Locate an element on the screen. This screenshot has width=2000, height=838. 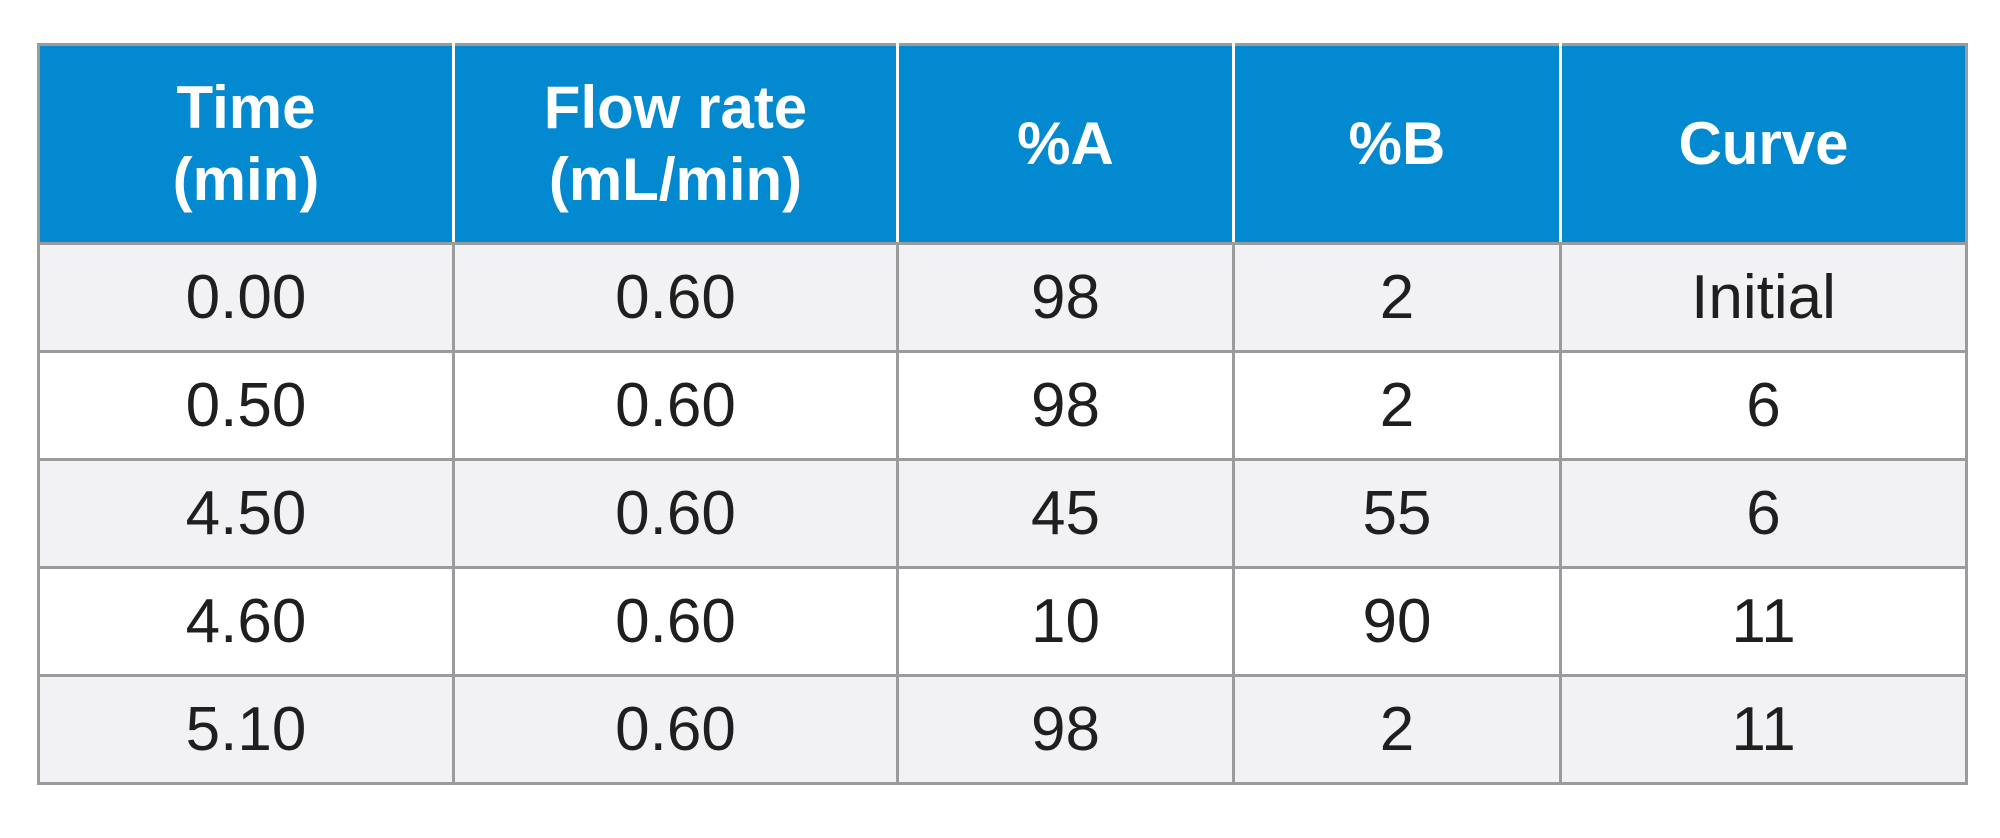
cell-curve: Initial is located at coordinates (1763, 297).